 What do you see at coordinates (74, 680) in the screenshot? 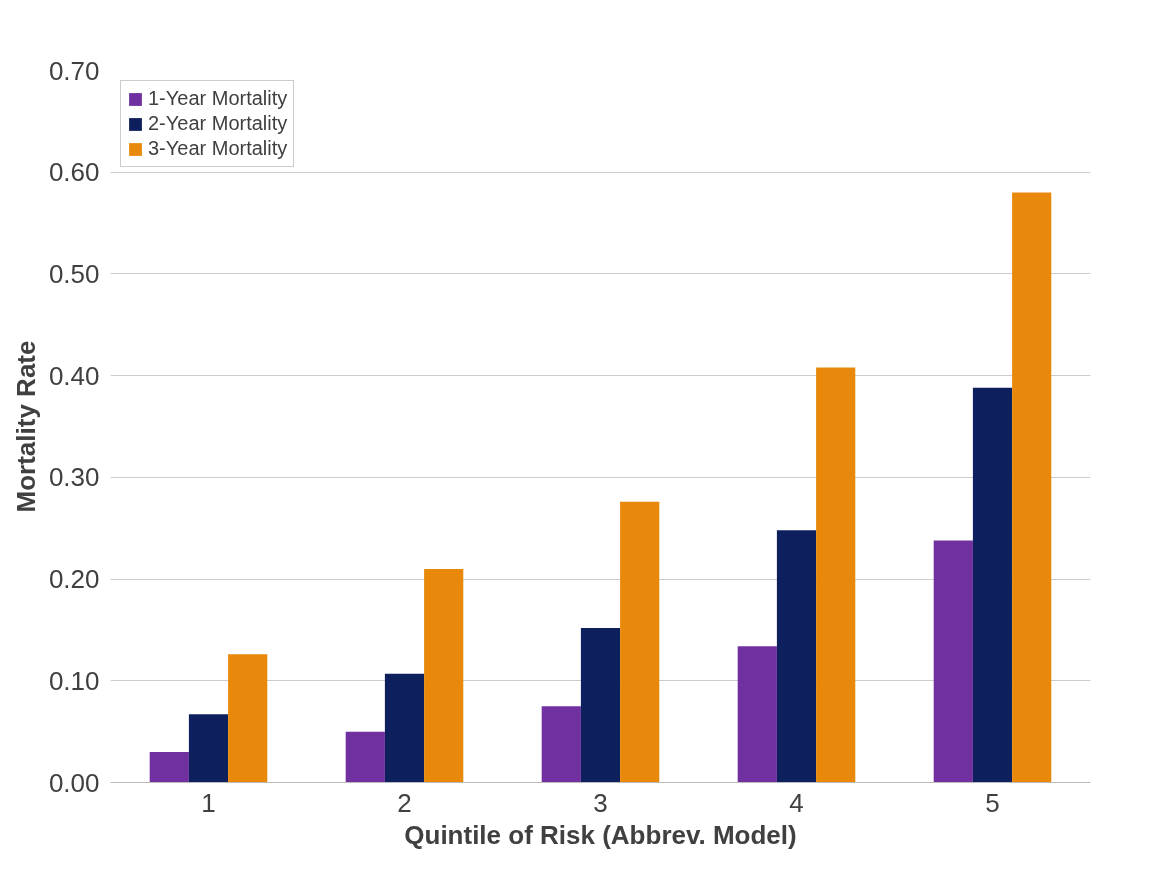
I see `y-tick-label: 0.10` at bounding box center [74, 680].